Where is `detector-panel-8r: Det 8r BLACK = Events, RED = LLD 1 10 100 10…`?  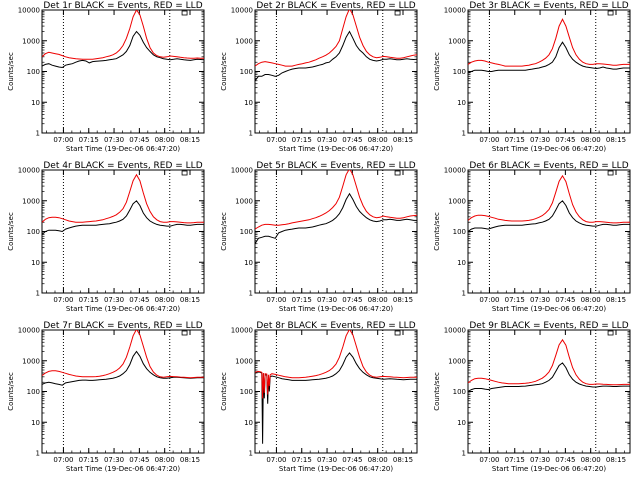
detector-panel-8r: Det 8r BLACK = Events, RED = LLD 1 10 100 10… is located at coordinates (319, 397).